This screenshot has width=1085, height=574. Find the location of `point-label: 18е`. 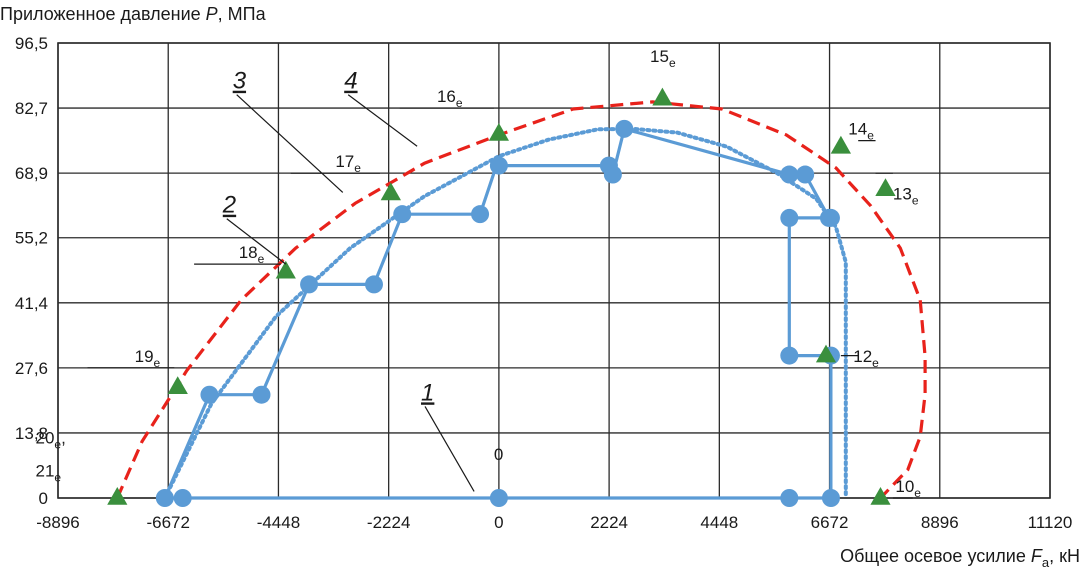

point-label: 18е is located at coordinates (252, 254).